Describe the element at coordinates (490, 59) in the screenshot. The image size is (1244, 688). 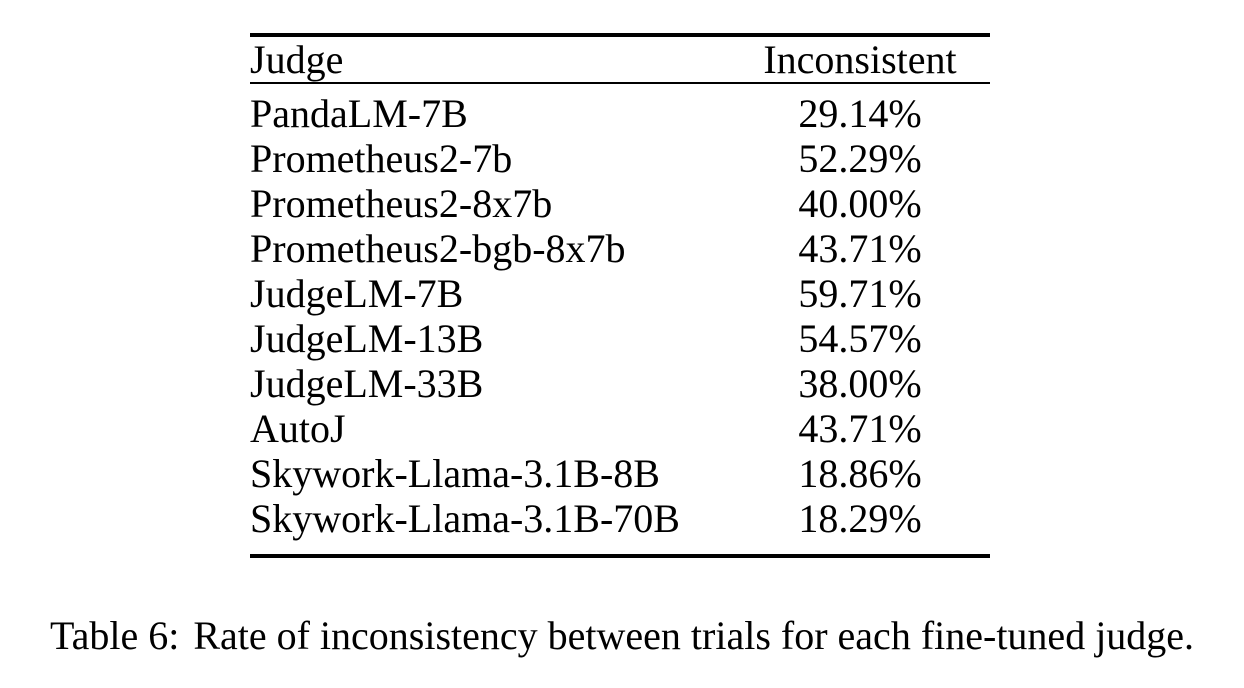
I see `column-header-judge: Judge` at that location.